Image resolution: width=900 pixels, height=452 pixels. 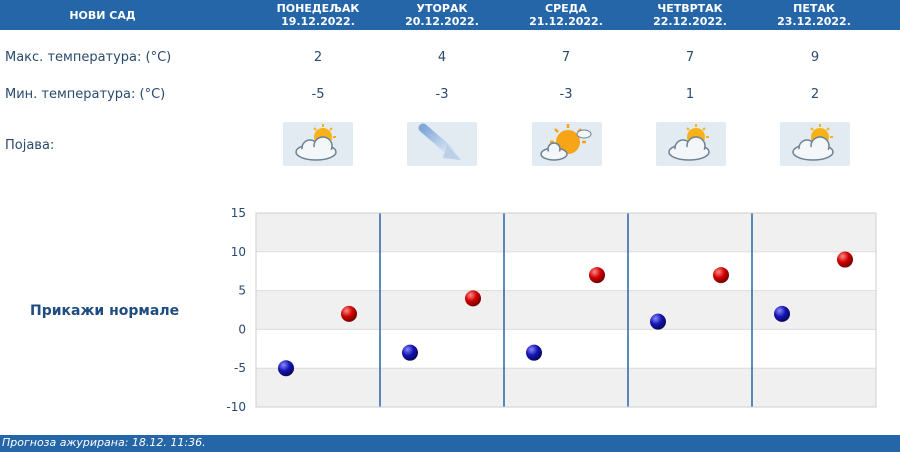 What do you see at coordinates (242, 329) in the screenshot?
I see `y-tick-label: 0` at bounding box center [242, 329].